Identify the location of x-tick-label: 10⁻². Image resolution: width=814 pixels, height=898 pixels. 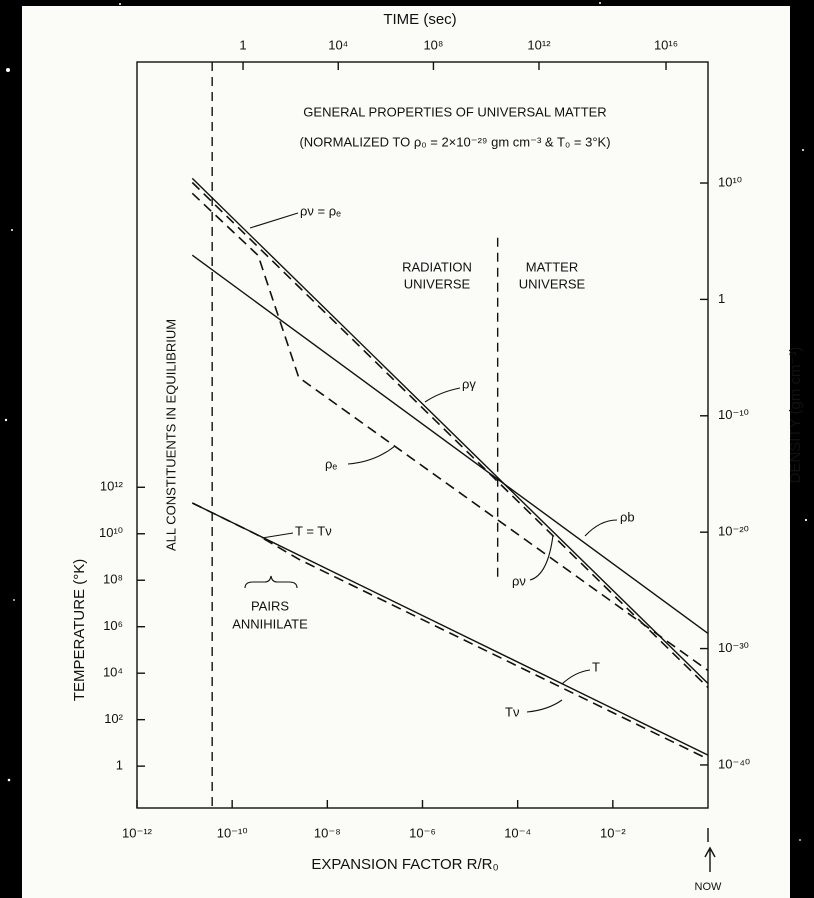
(613, 832).